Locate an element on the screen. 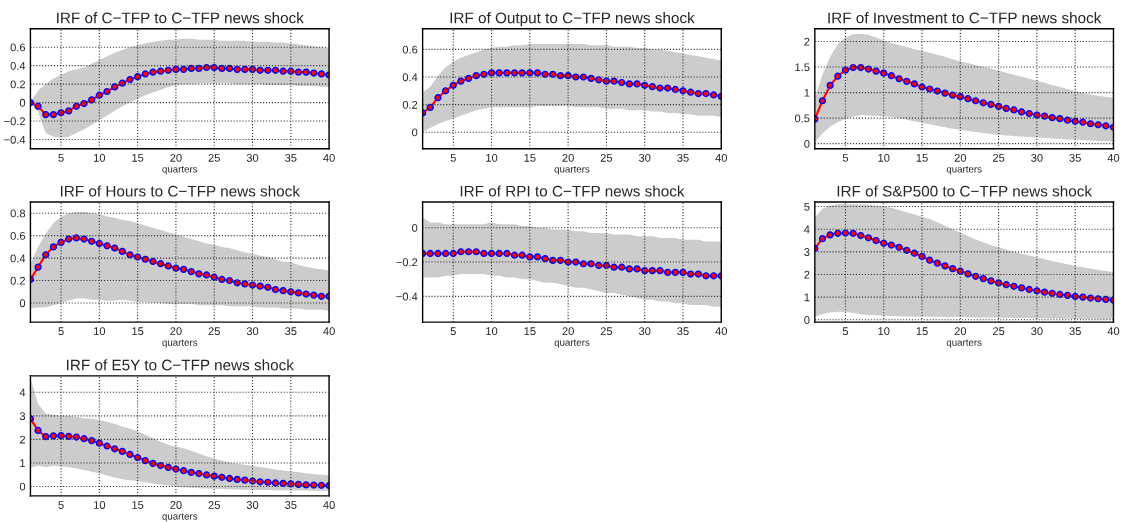  y-tick-label: 4 is located at coordinates (807, 229).